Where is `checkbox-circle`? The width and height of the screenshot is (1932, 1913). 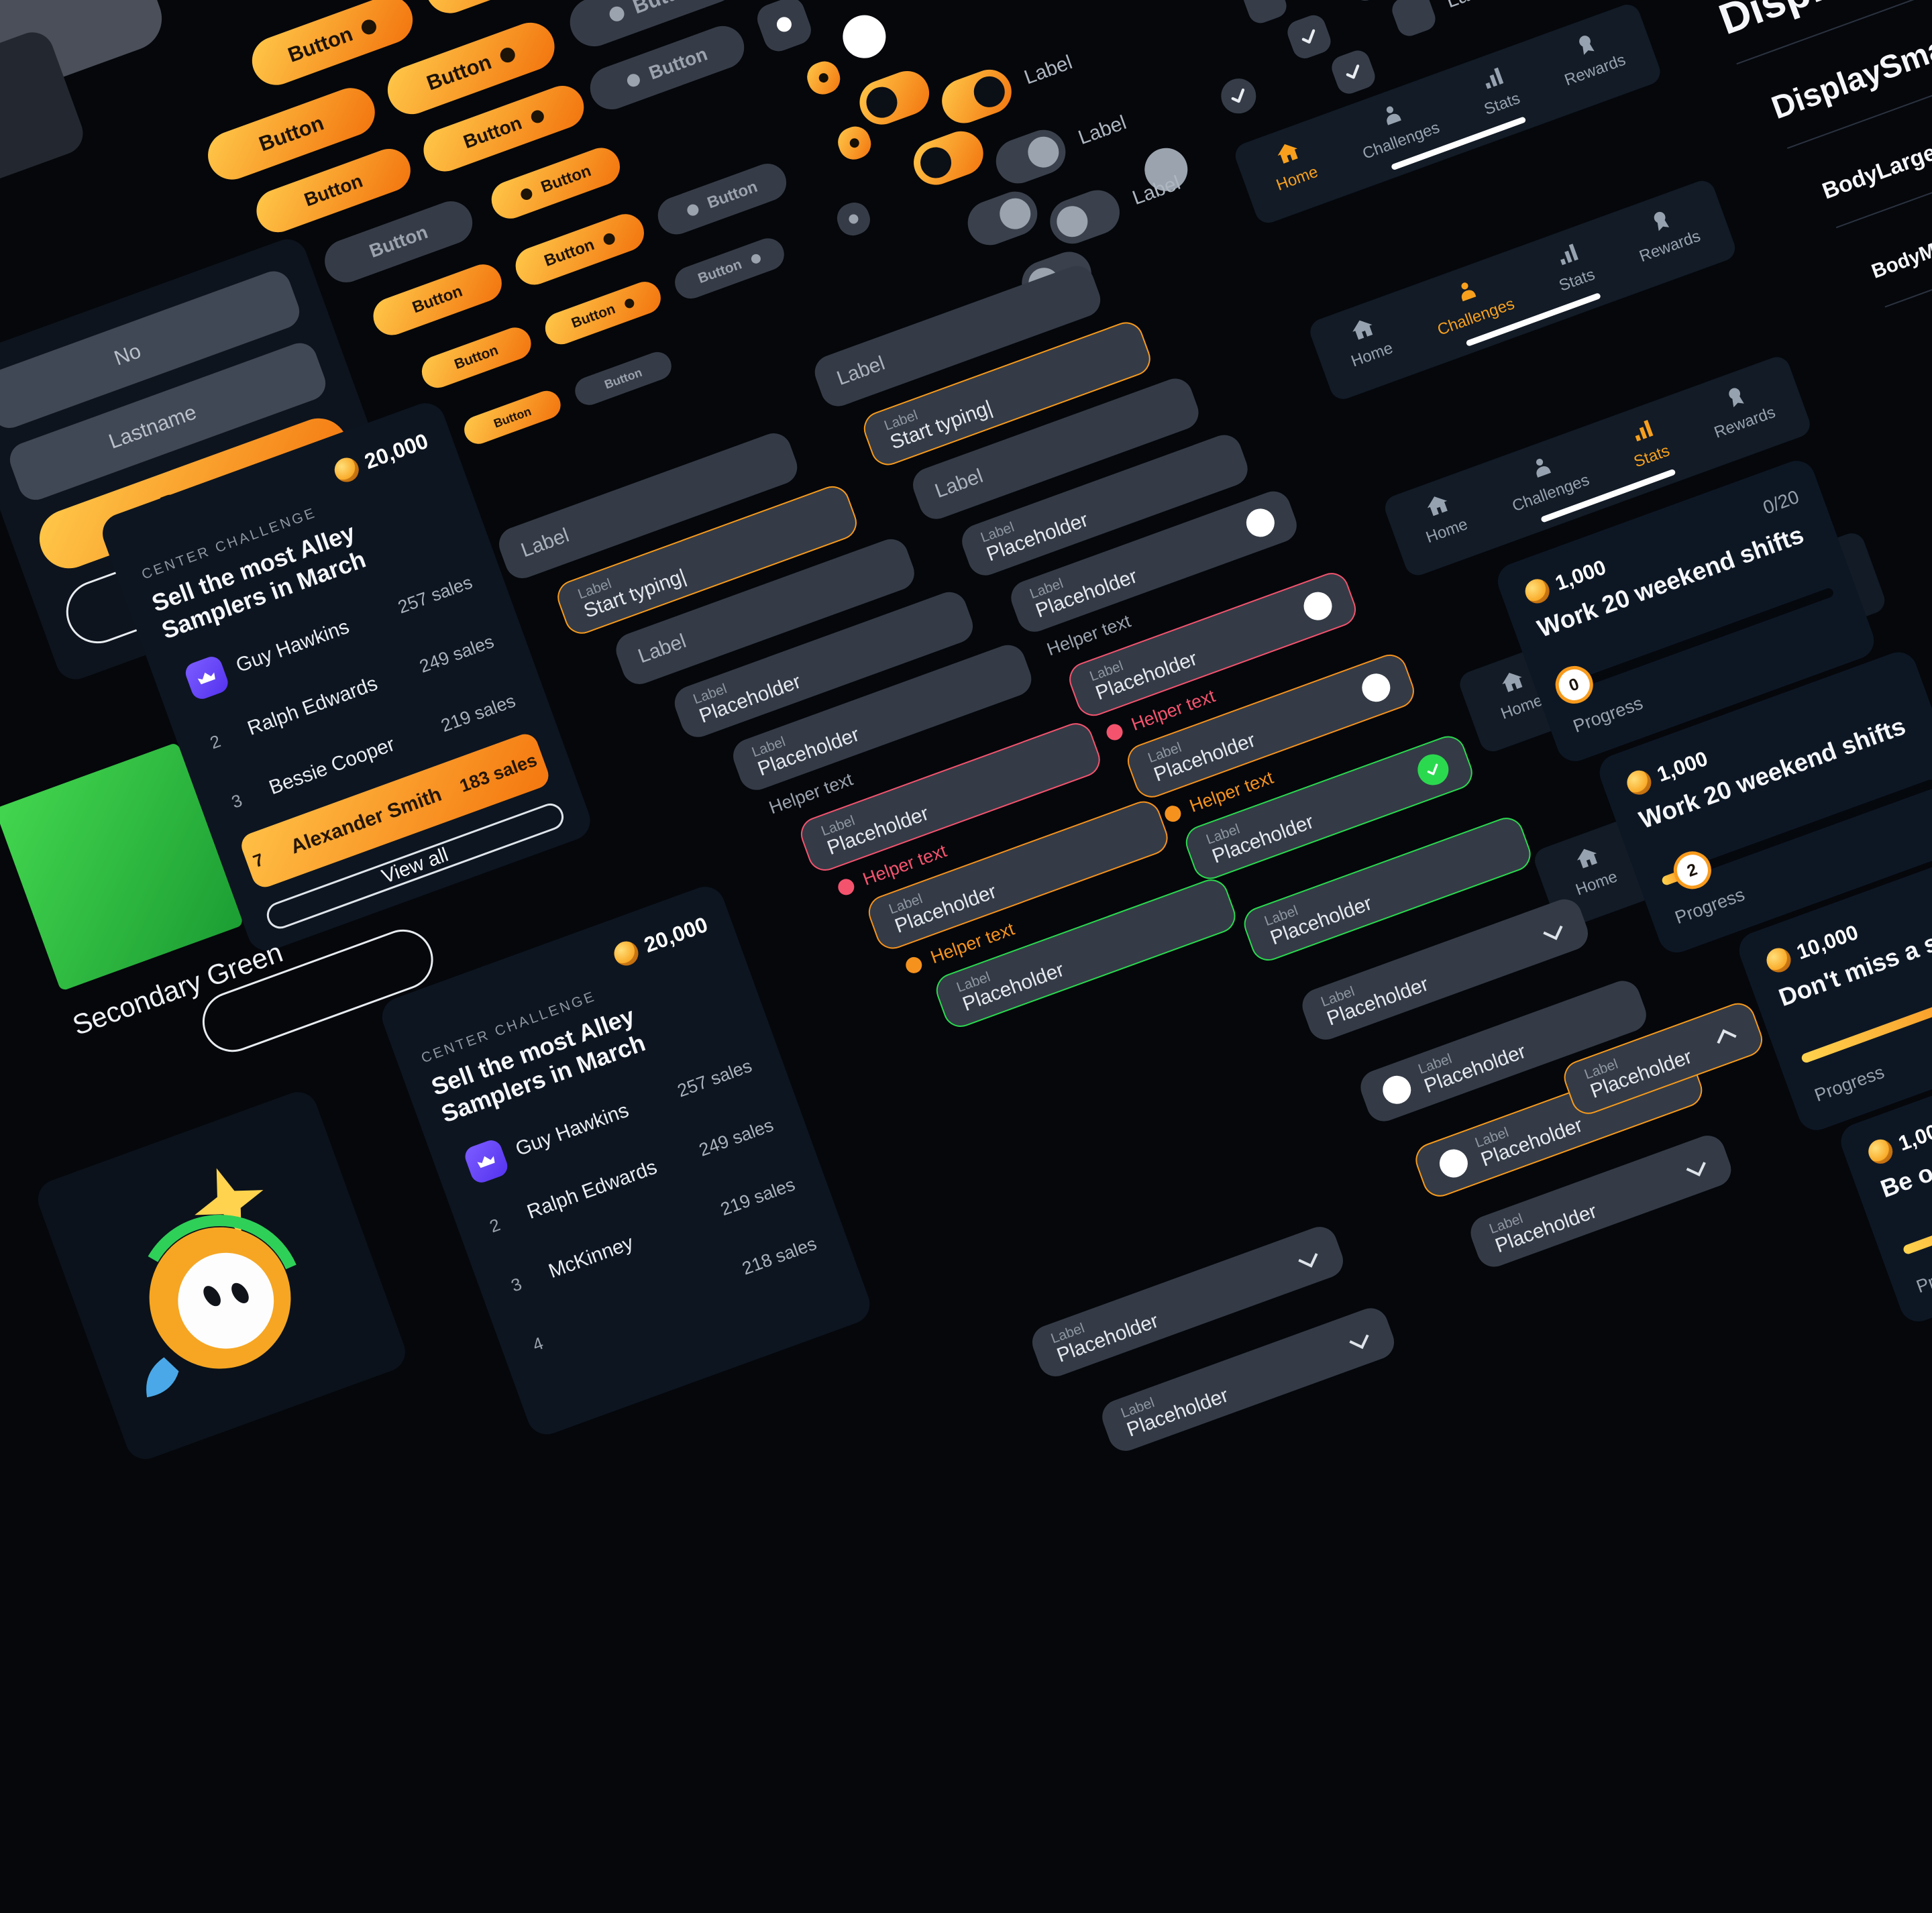 checkbox-circle is located at coordinates (1238, 96).